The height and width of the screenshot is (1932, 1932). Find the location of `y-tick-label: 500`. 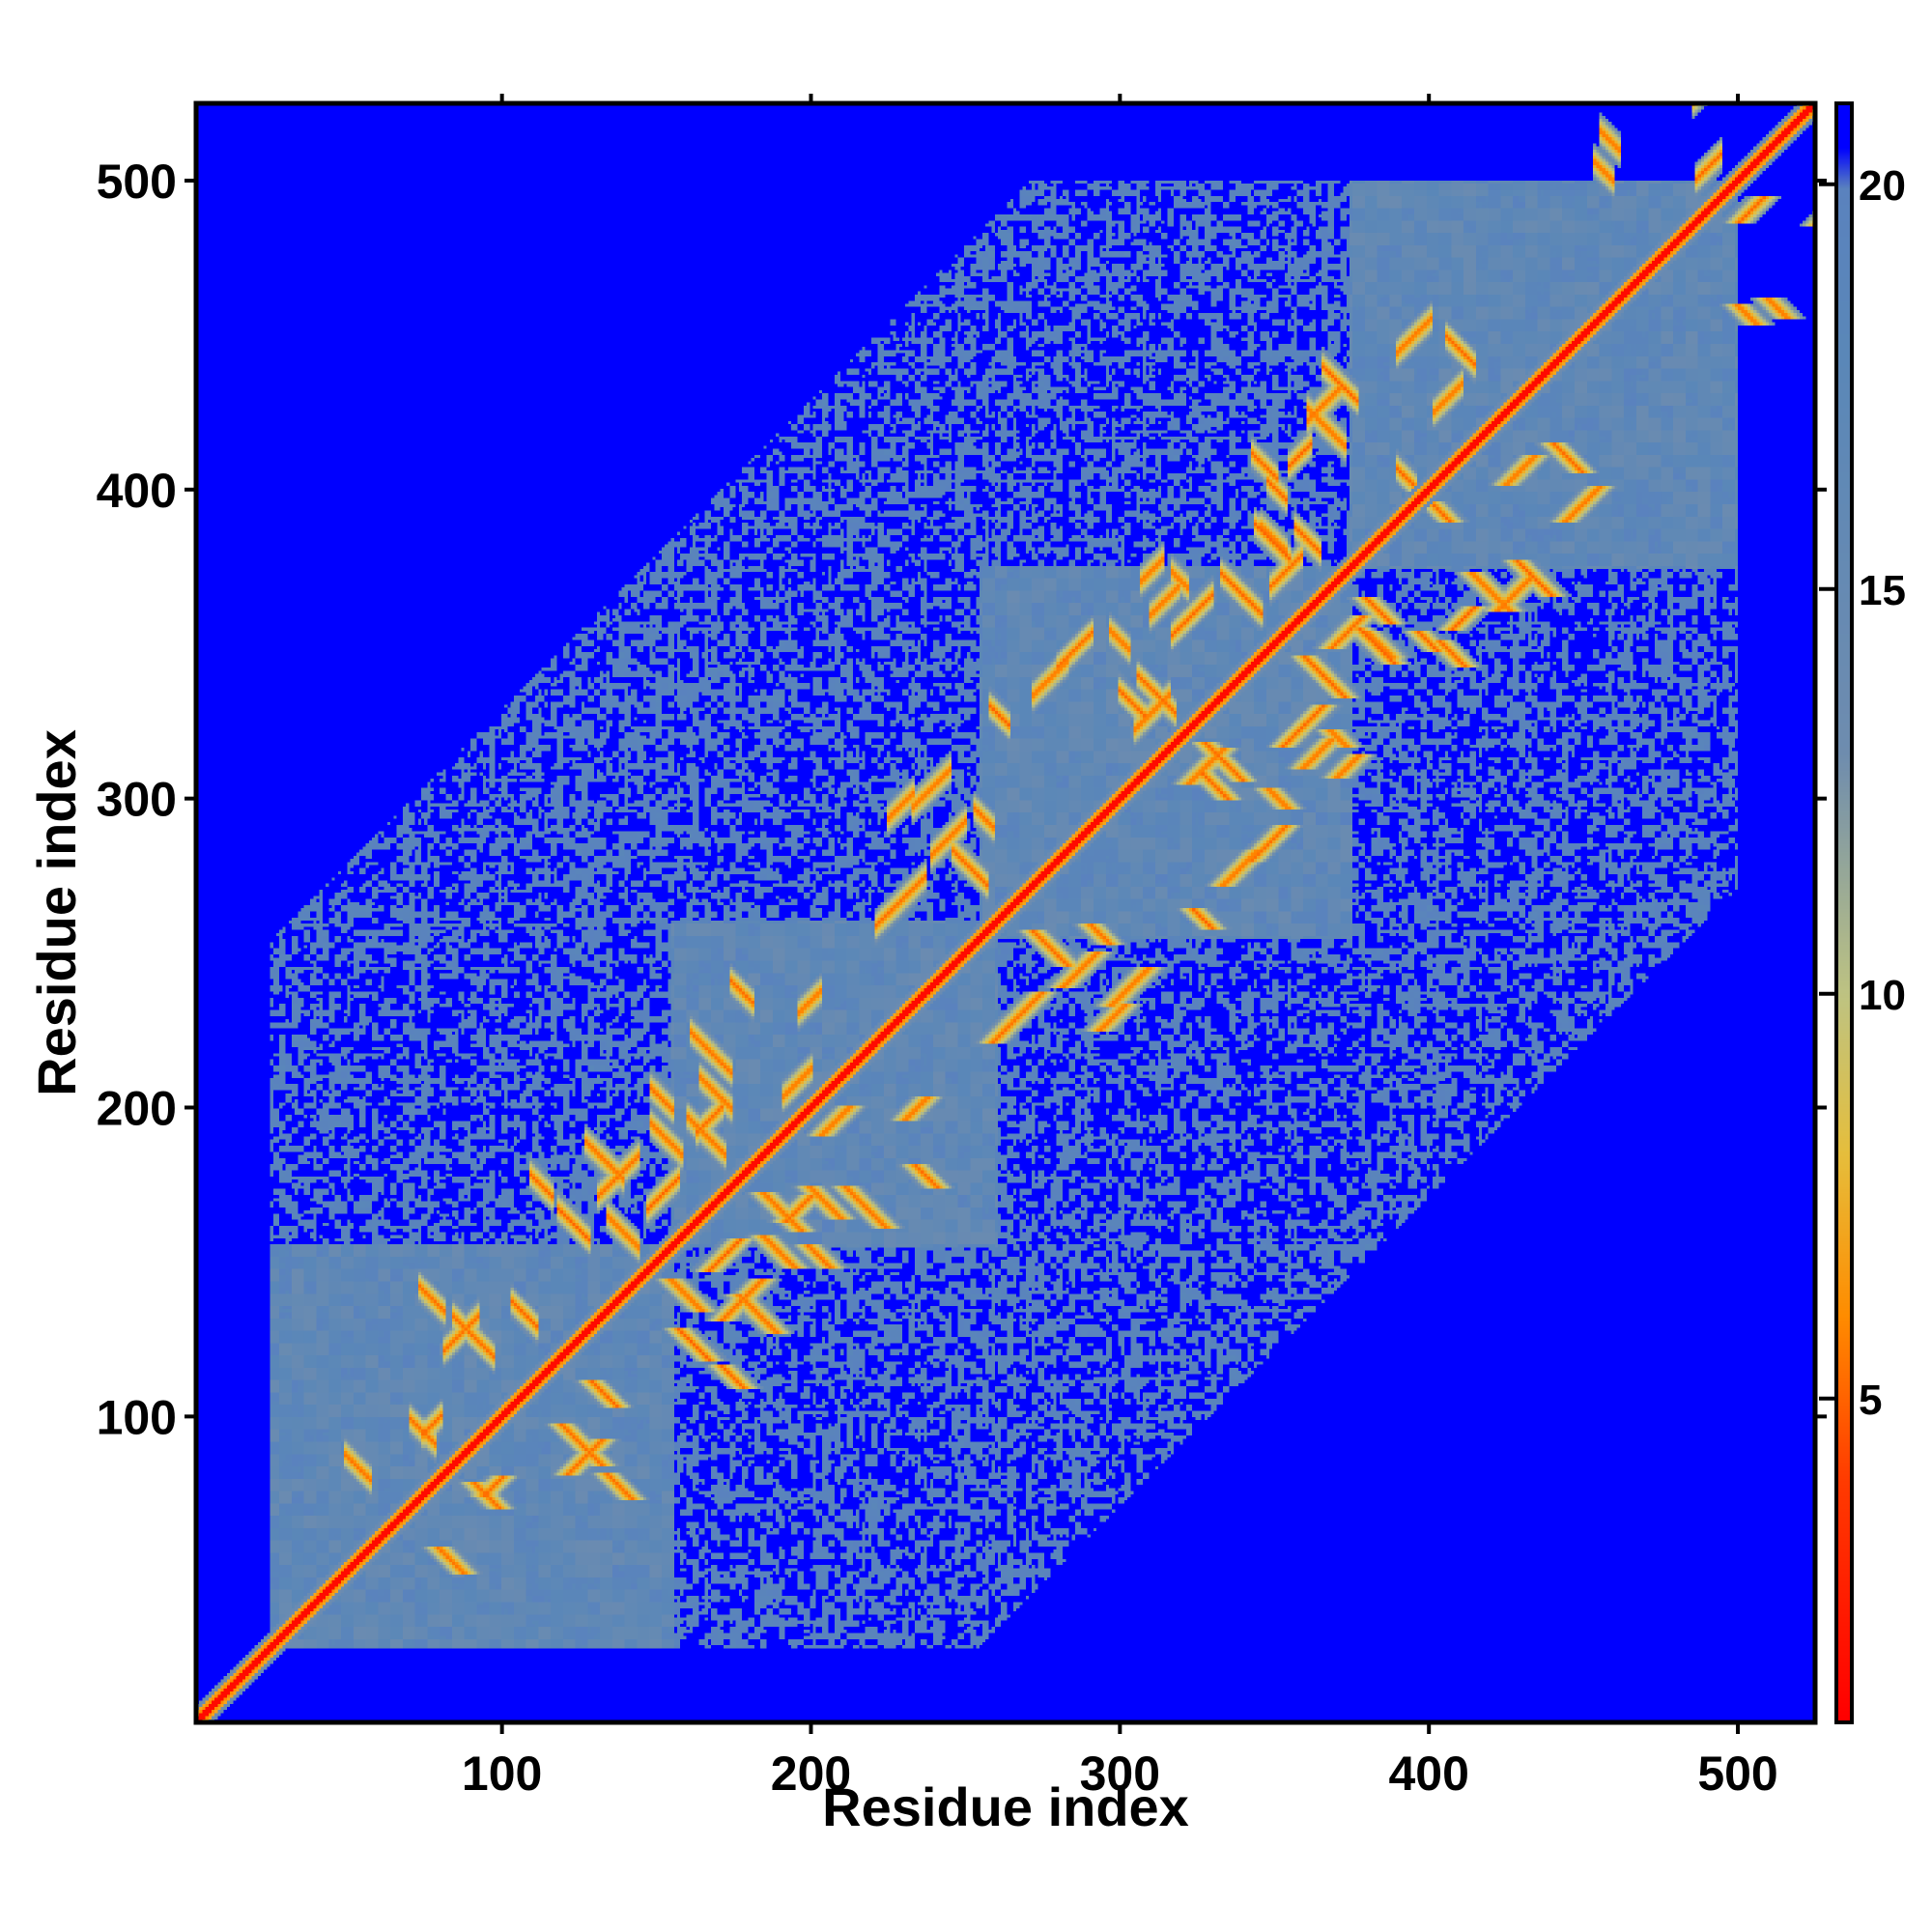

y-tick-label: 500 is located at coordinates (137, 182).